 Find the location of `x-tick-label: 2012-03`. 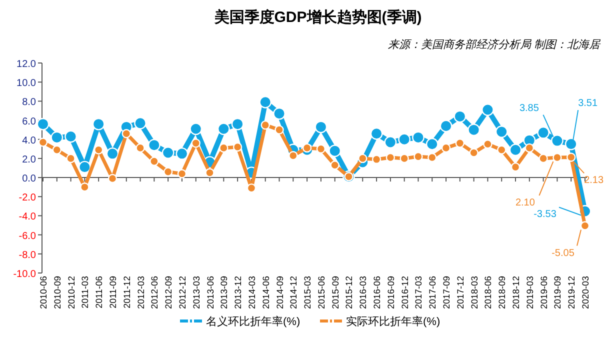

x-tick-label: 2012-03 is located at coordinates (141, 293).